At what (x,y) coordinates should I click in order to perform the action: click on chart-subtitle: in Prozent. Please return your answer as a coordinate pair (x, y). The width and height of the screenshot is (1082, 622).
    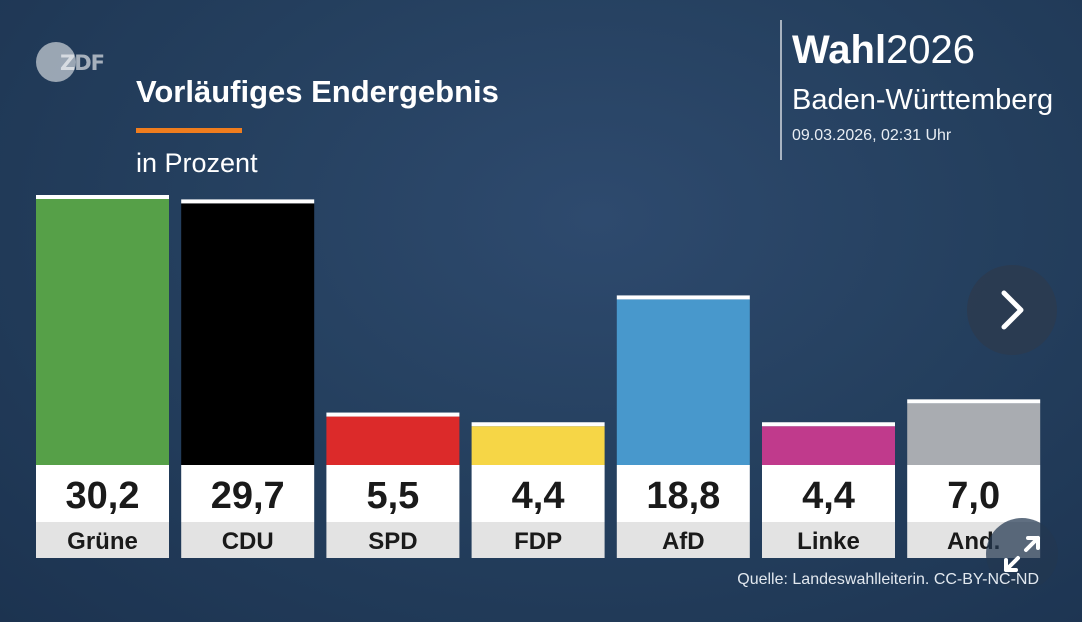
    Looking at the image, I should click on (197, 163).